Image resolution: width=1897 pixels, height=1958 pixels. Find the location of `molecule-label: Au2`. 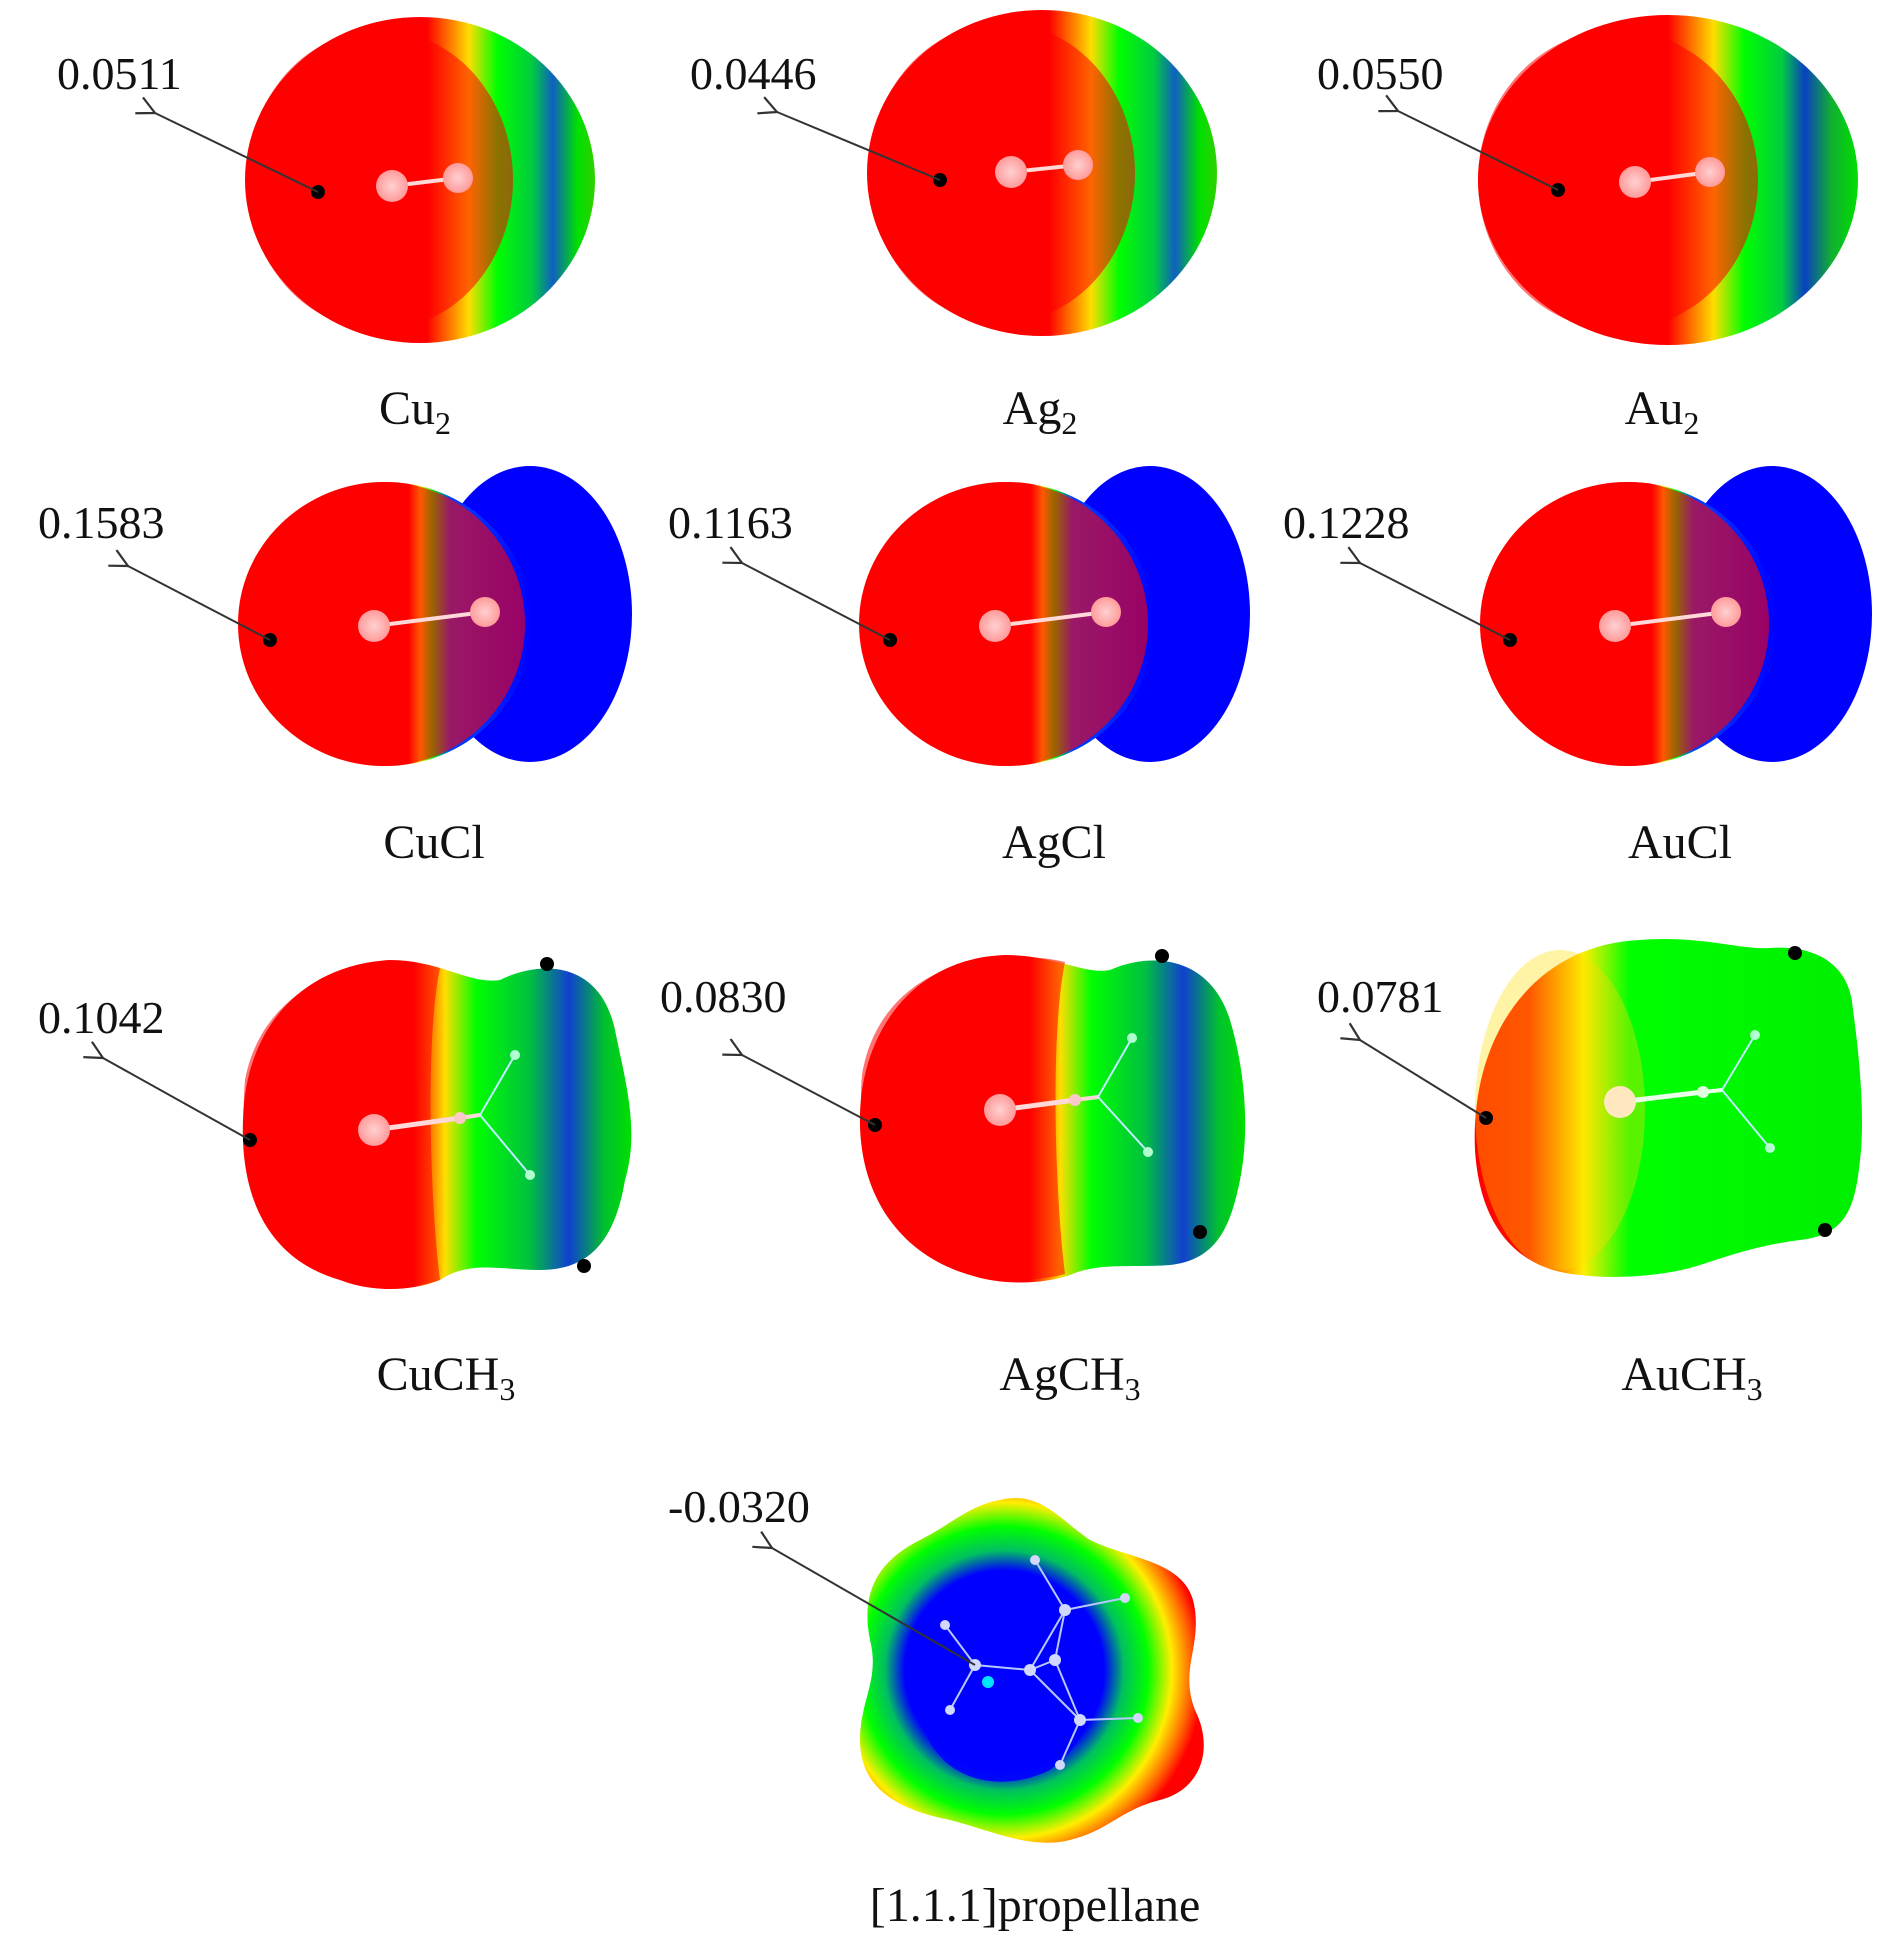

molecule-label: Au2 is located at coordinates (1662, 411).